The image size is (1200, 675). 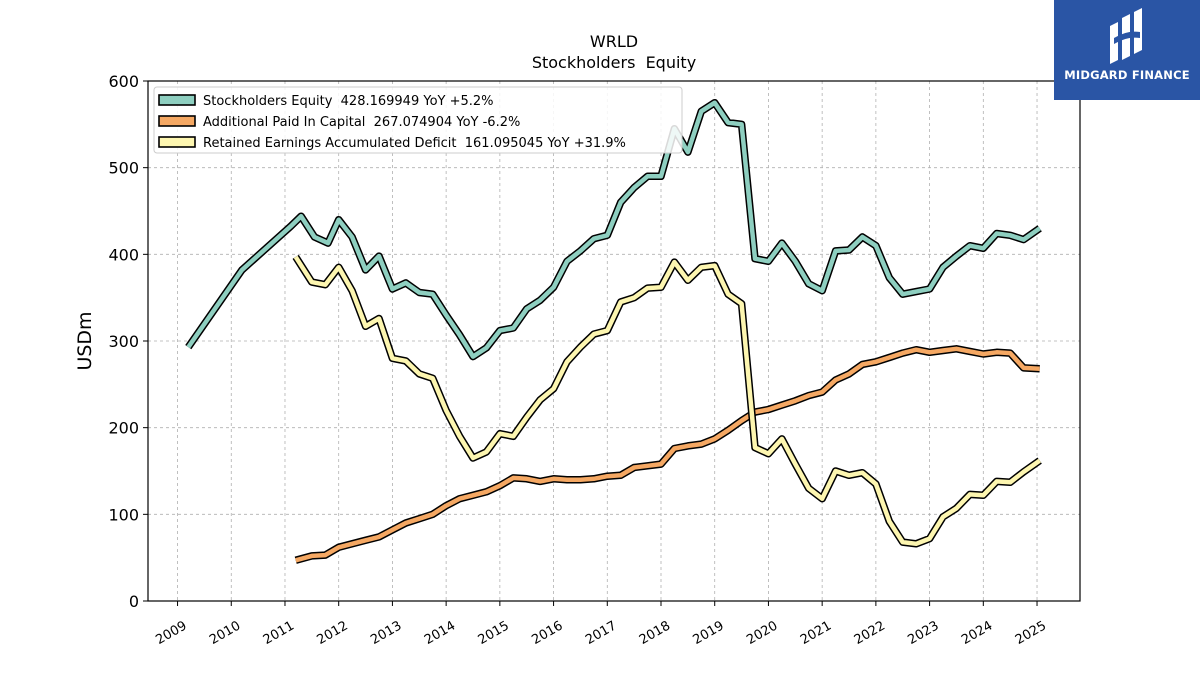 I want to click on x-tick-label: 2014, so click(x=440, y=633).